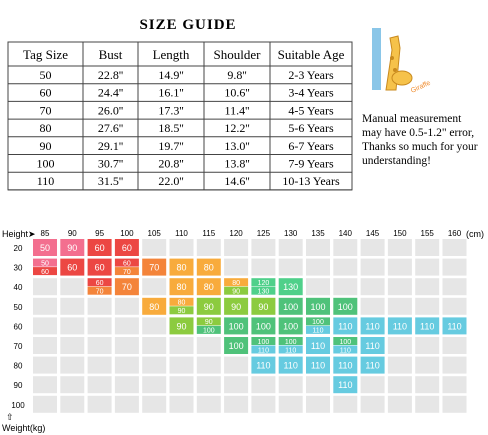  What do you see at coordinates (46, 75) in the screenshot?
I see `table-cell: 50` at bounding box center [46, 75].